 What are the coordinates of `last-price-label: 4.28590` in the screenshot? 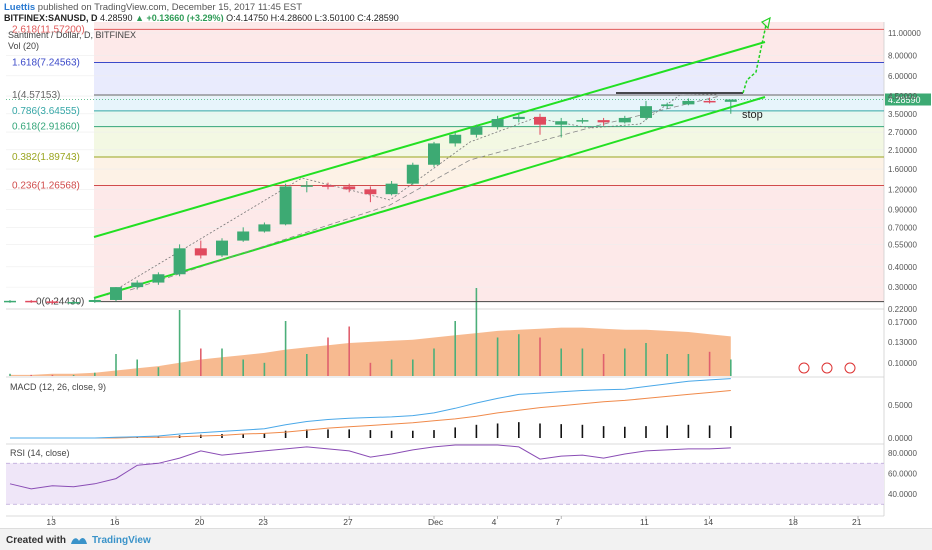 It's located at (904, 100).